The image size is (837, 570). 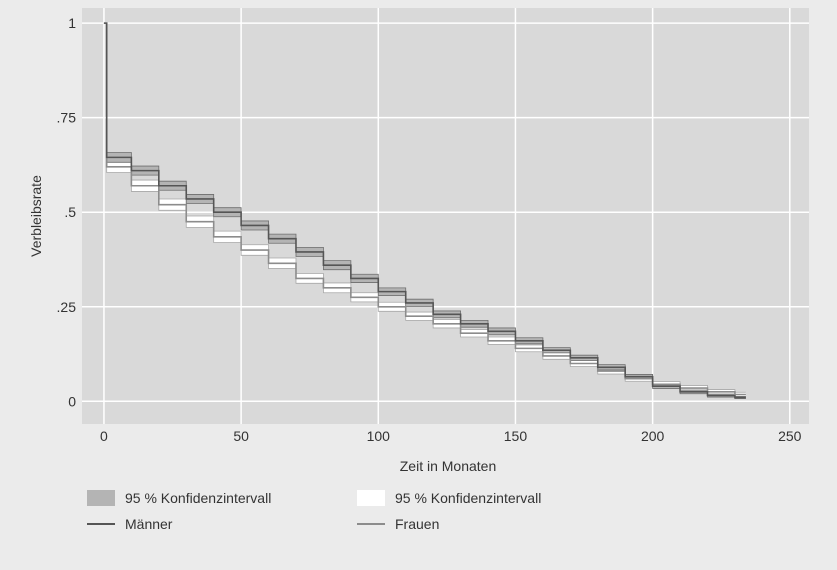 What do you see at coordinates (468, 498) in the screenshot?
I see `legend-label-1: 95 % Konfidenzintervall` at bounding box center [468, 498].